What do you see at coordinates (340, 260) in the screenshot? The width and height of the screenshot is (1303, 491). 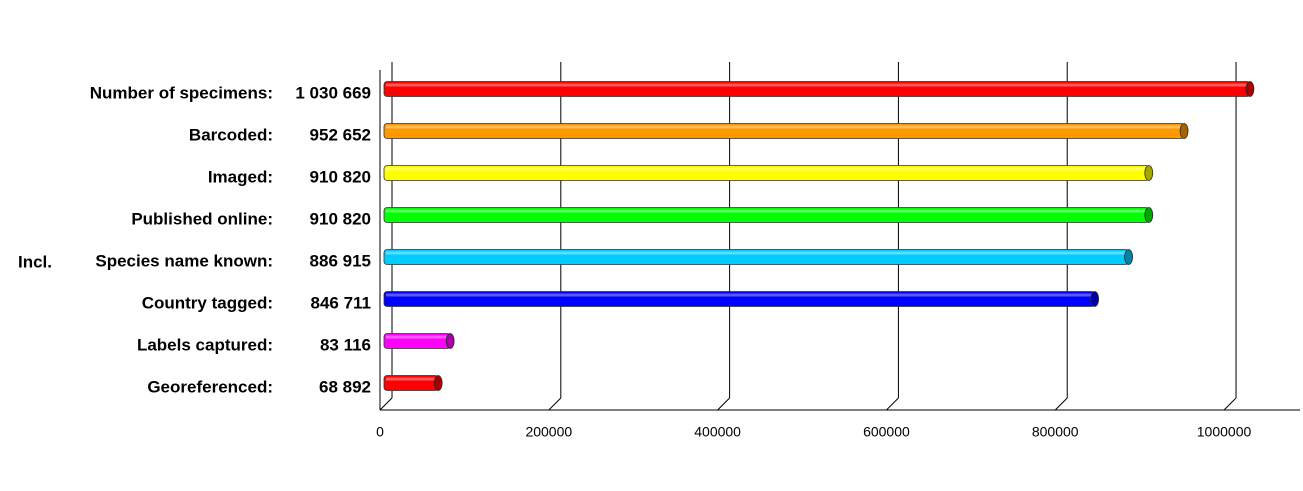 I see `value-label: 886 915` at bounding box center [340, 260].